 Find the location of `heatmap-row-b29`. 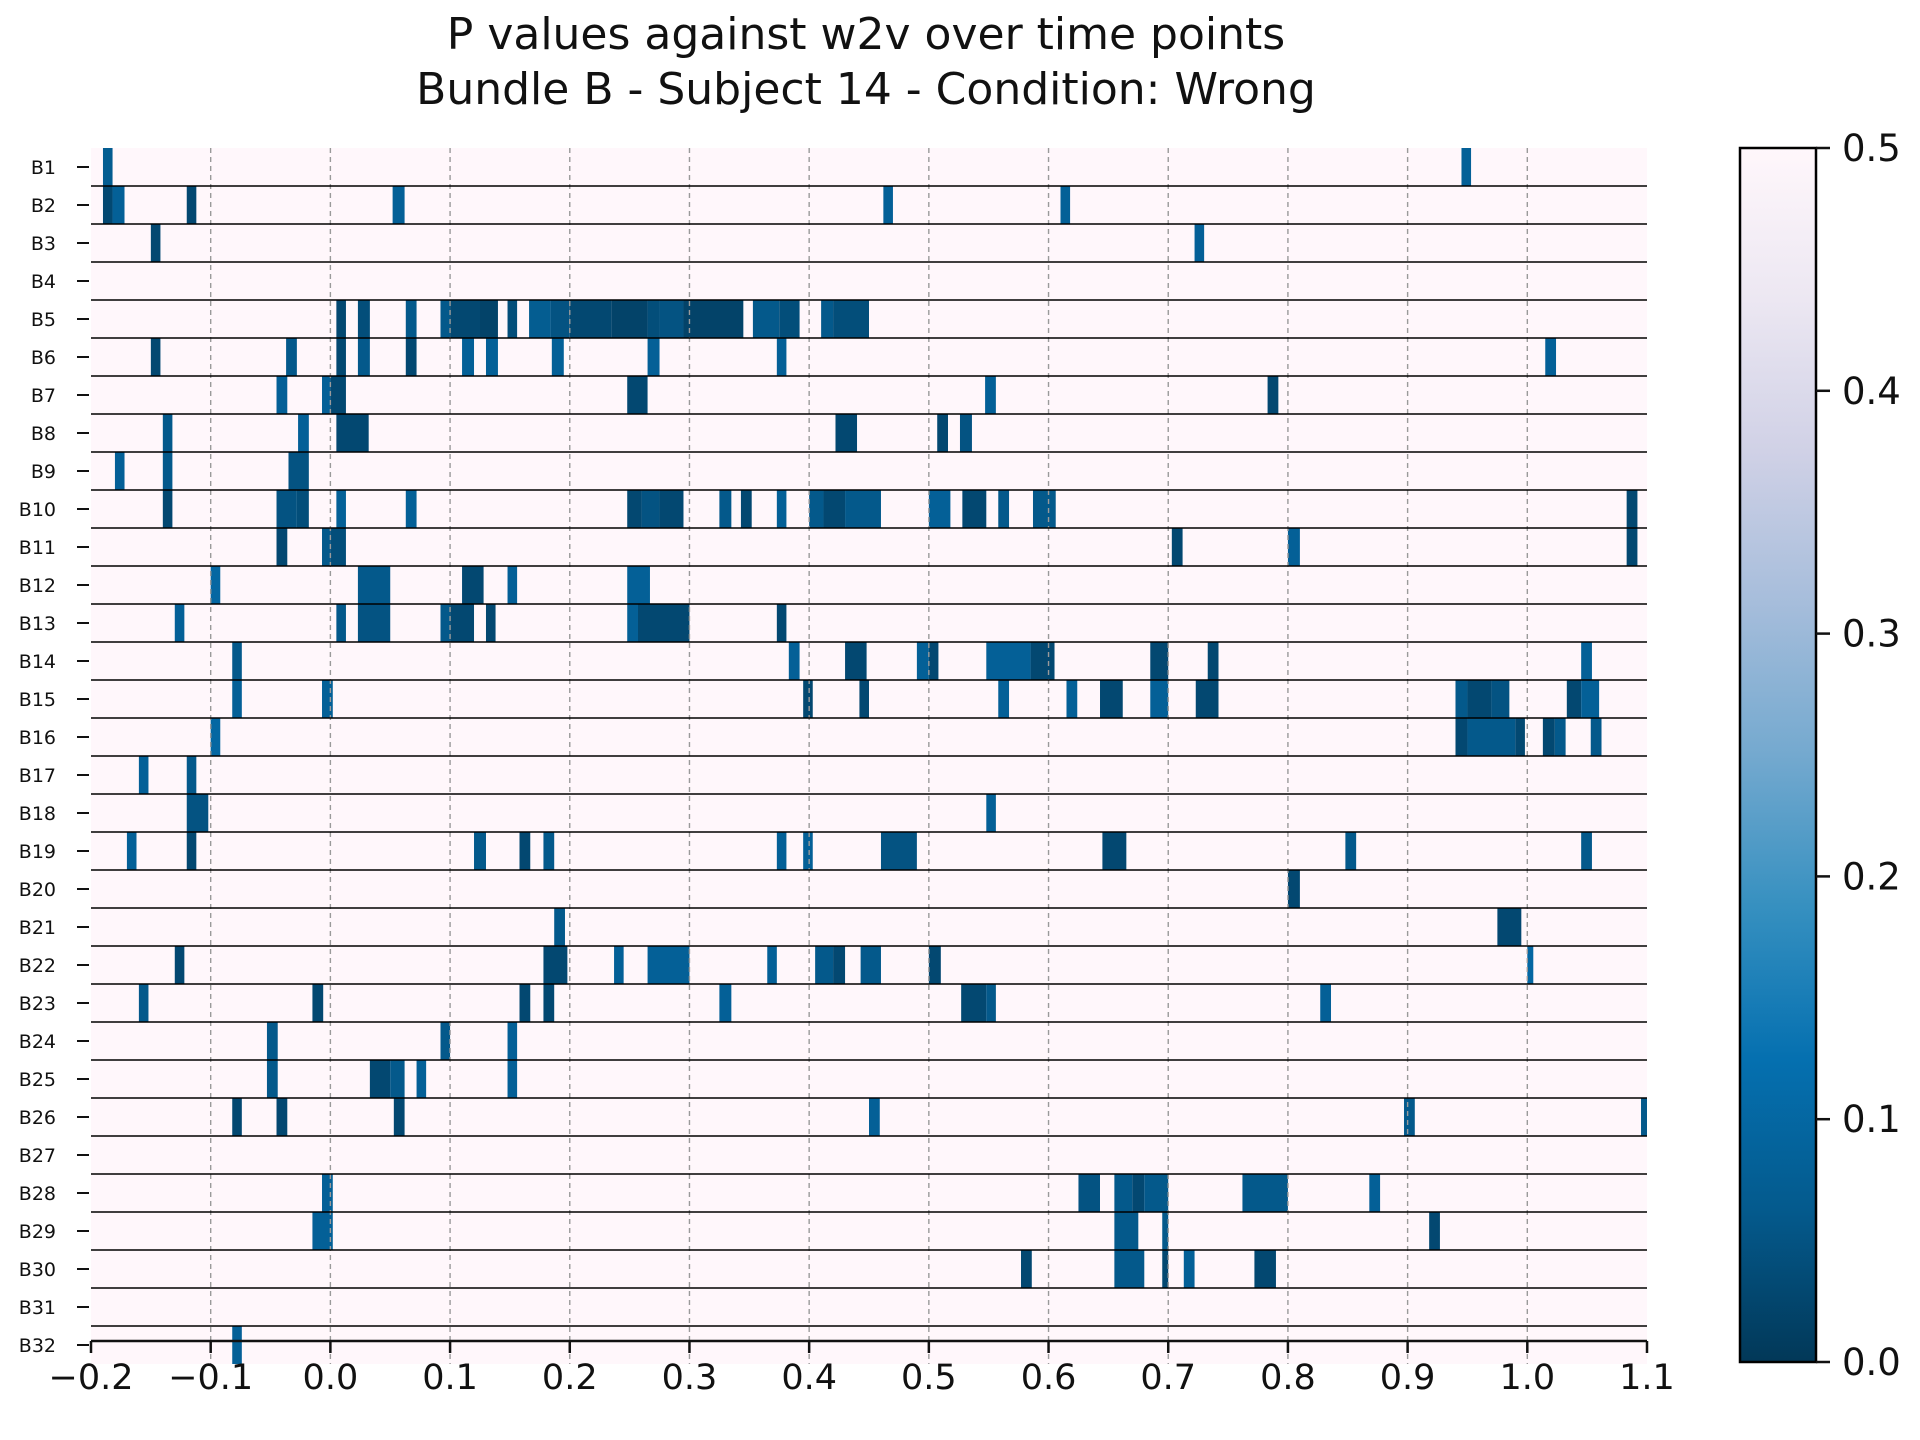

heatmap-row-b29 is located at coordinates (869, 1231).